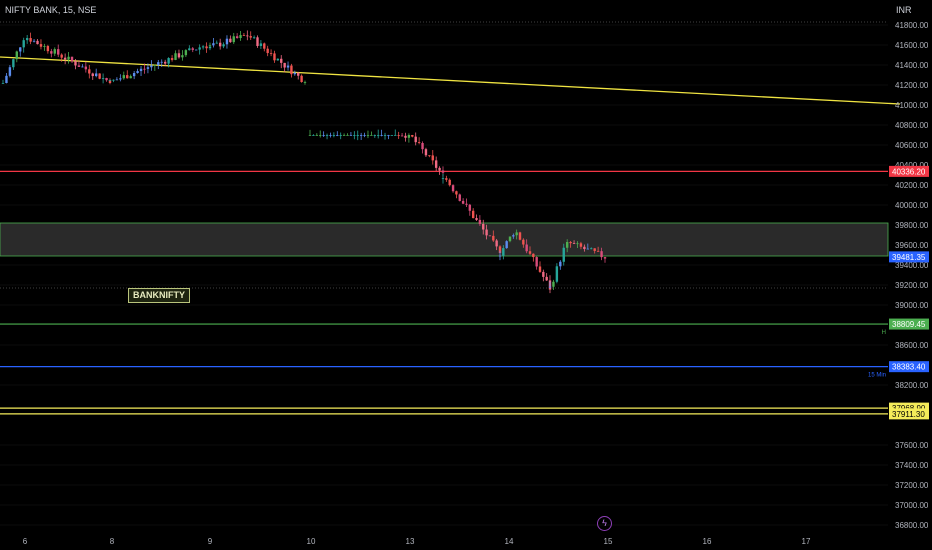  Describe the element at coordinates (912, 345) in the screenshot. I see `y-tick-label: 38600.00` at that location.